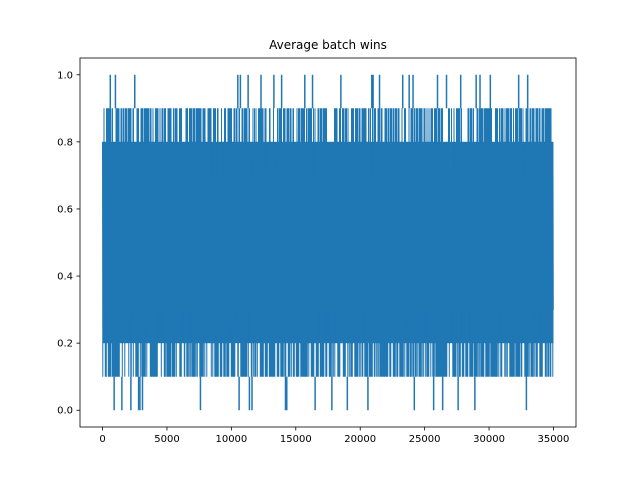 This screenshot has width=640, height=480. What do you see at coordinates (489, 439) in the screenshot?
I see `x-tick-label: 30000` at bounding box center [489, 439].